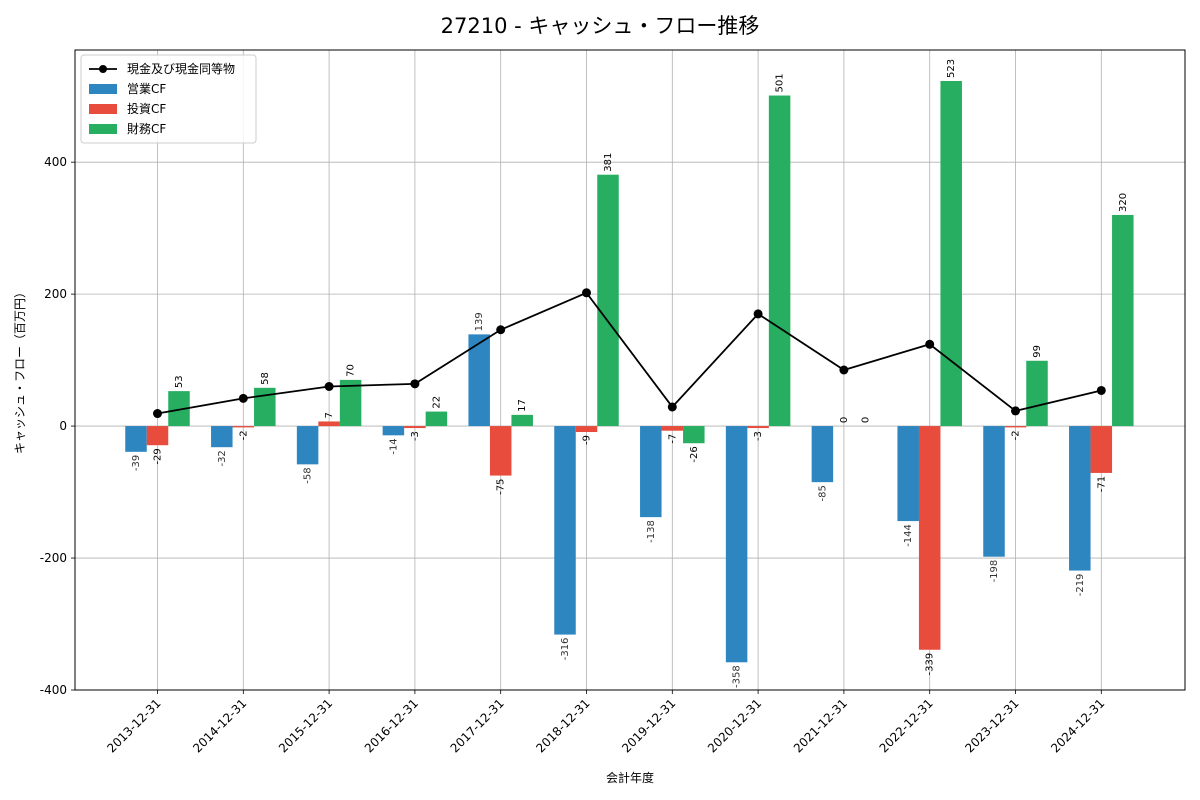  Describe the element at coordinates (694, 454) in the screenshot. I see `bar-label: -26` at that location.